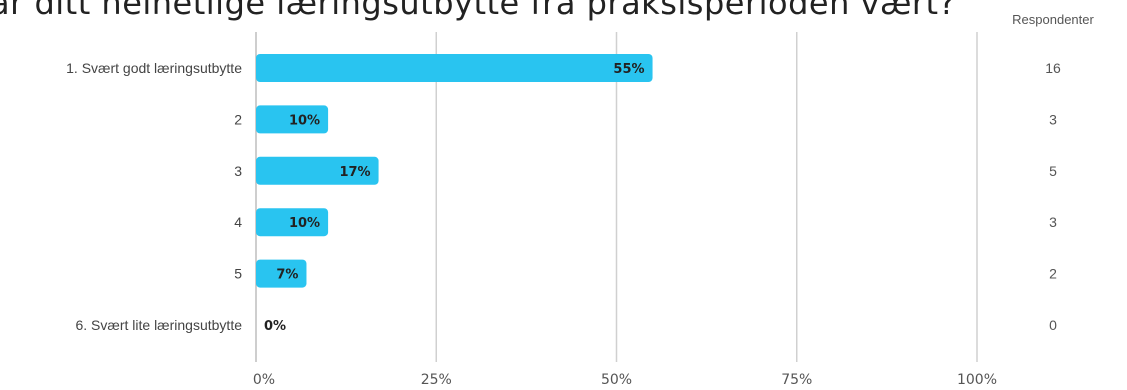 The image size is (1127, 390). What do you see at coordinates (264, 380) in the screenshot?
I see `x-tick-label: 0%` at bounding box center [264, 380].